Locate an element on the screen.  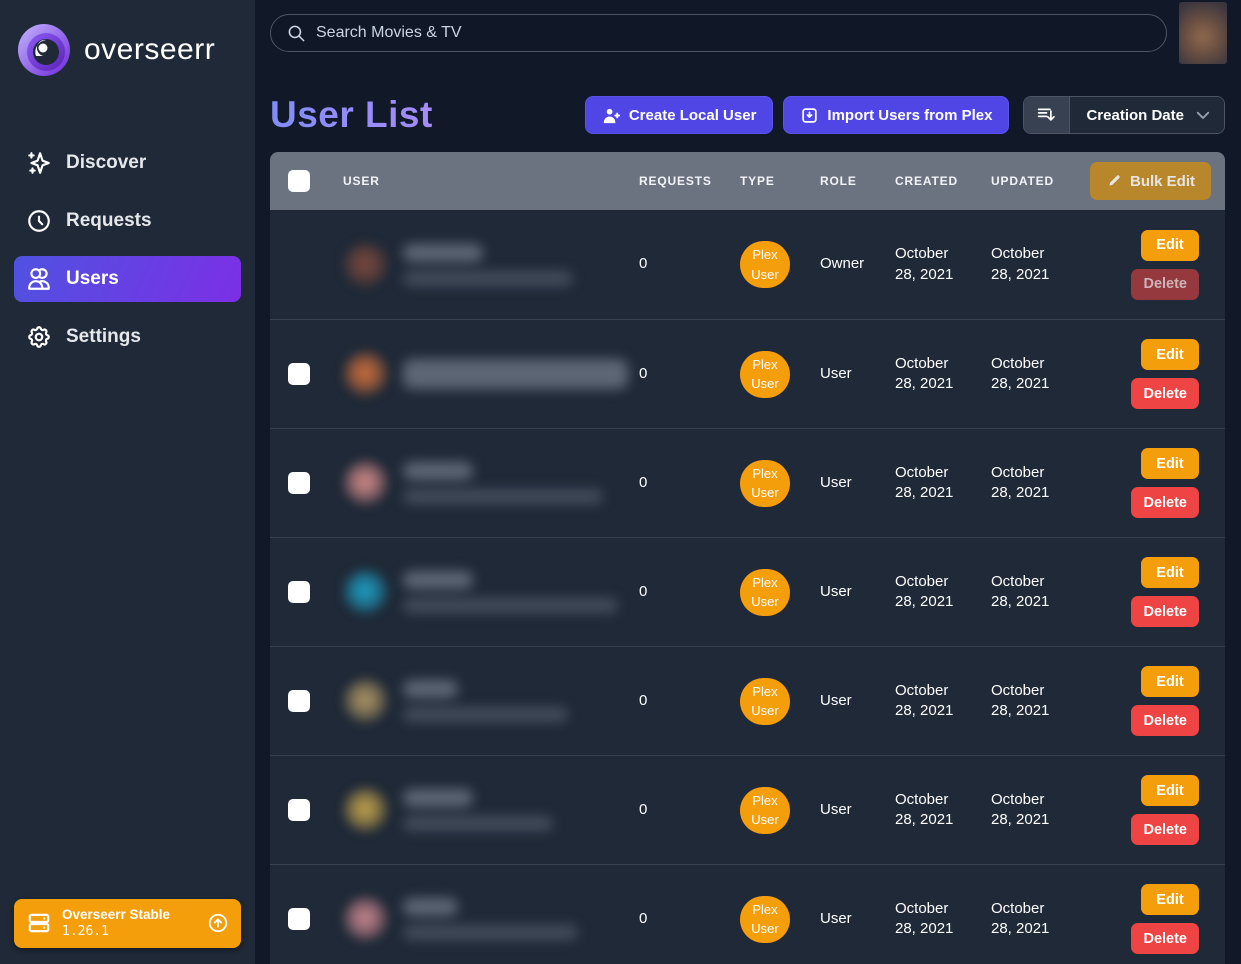
create-local-user-button: Create Local User is located at coordinates (679, 115).